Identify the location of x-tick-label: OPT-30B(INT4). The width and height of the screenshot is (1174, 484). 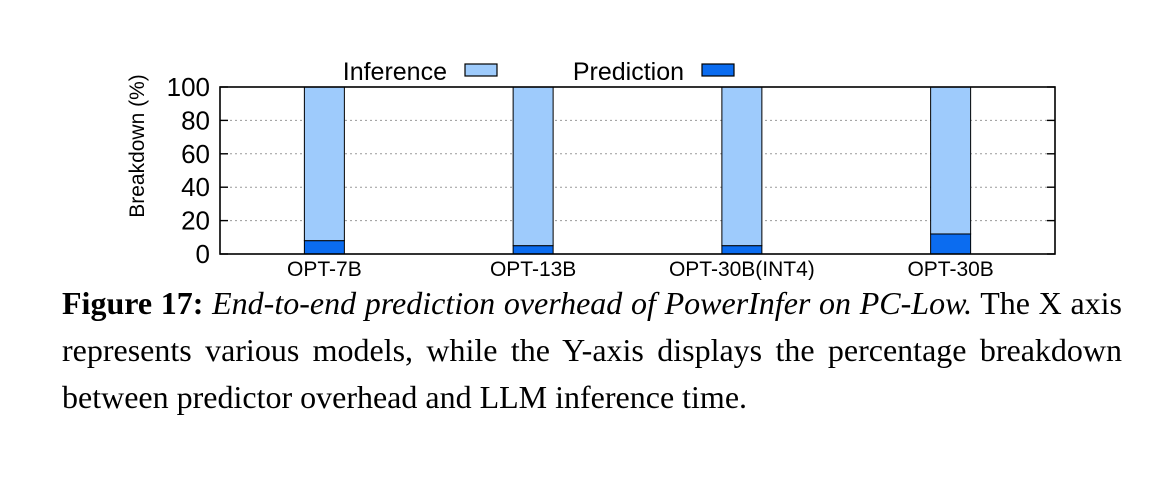
(742, 269).